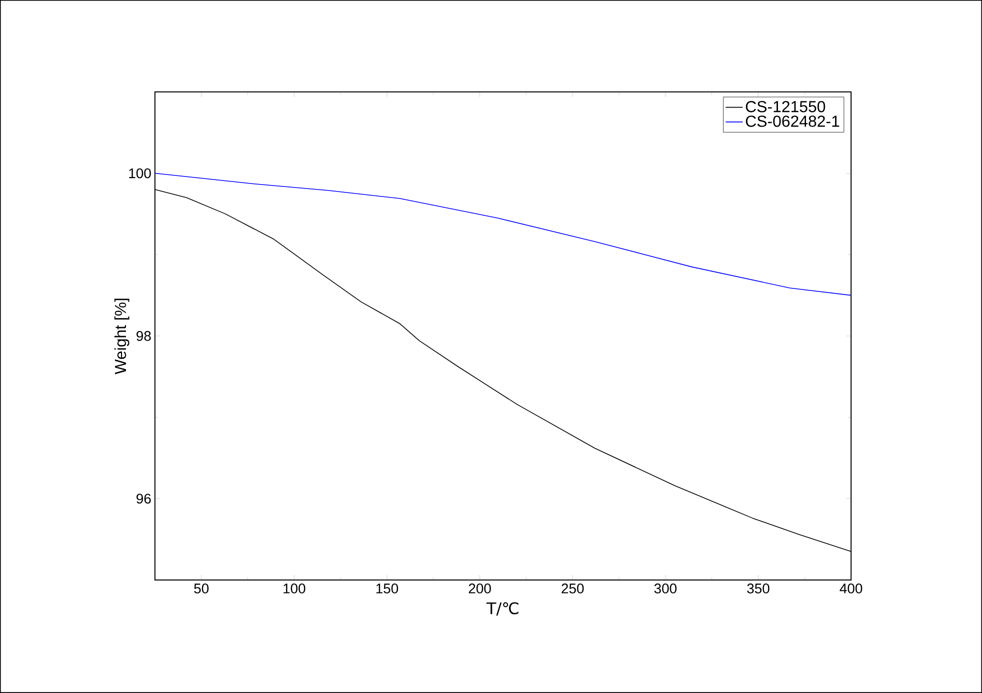 The height and width of the screenshot is (693, 982). Describe the element at coordinates (295, 589) in the screenshot. I see `x-tick-label: 100` at that location.